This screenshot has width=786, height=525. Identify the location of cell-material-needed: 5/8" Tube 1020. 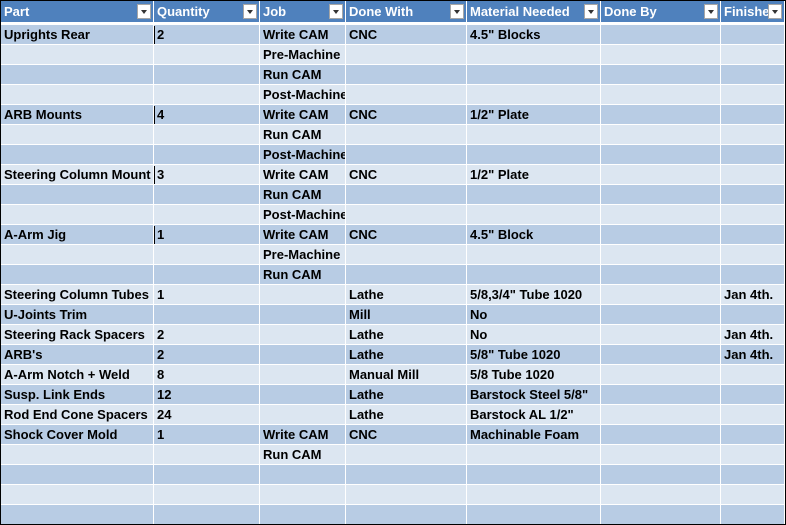
(534, 355).